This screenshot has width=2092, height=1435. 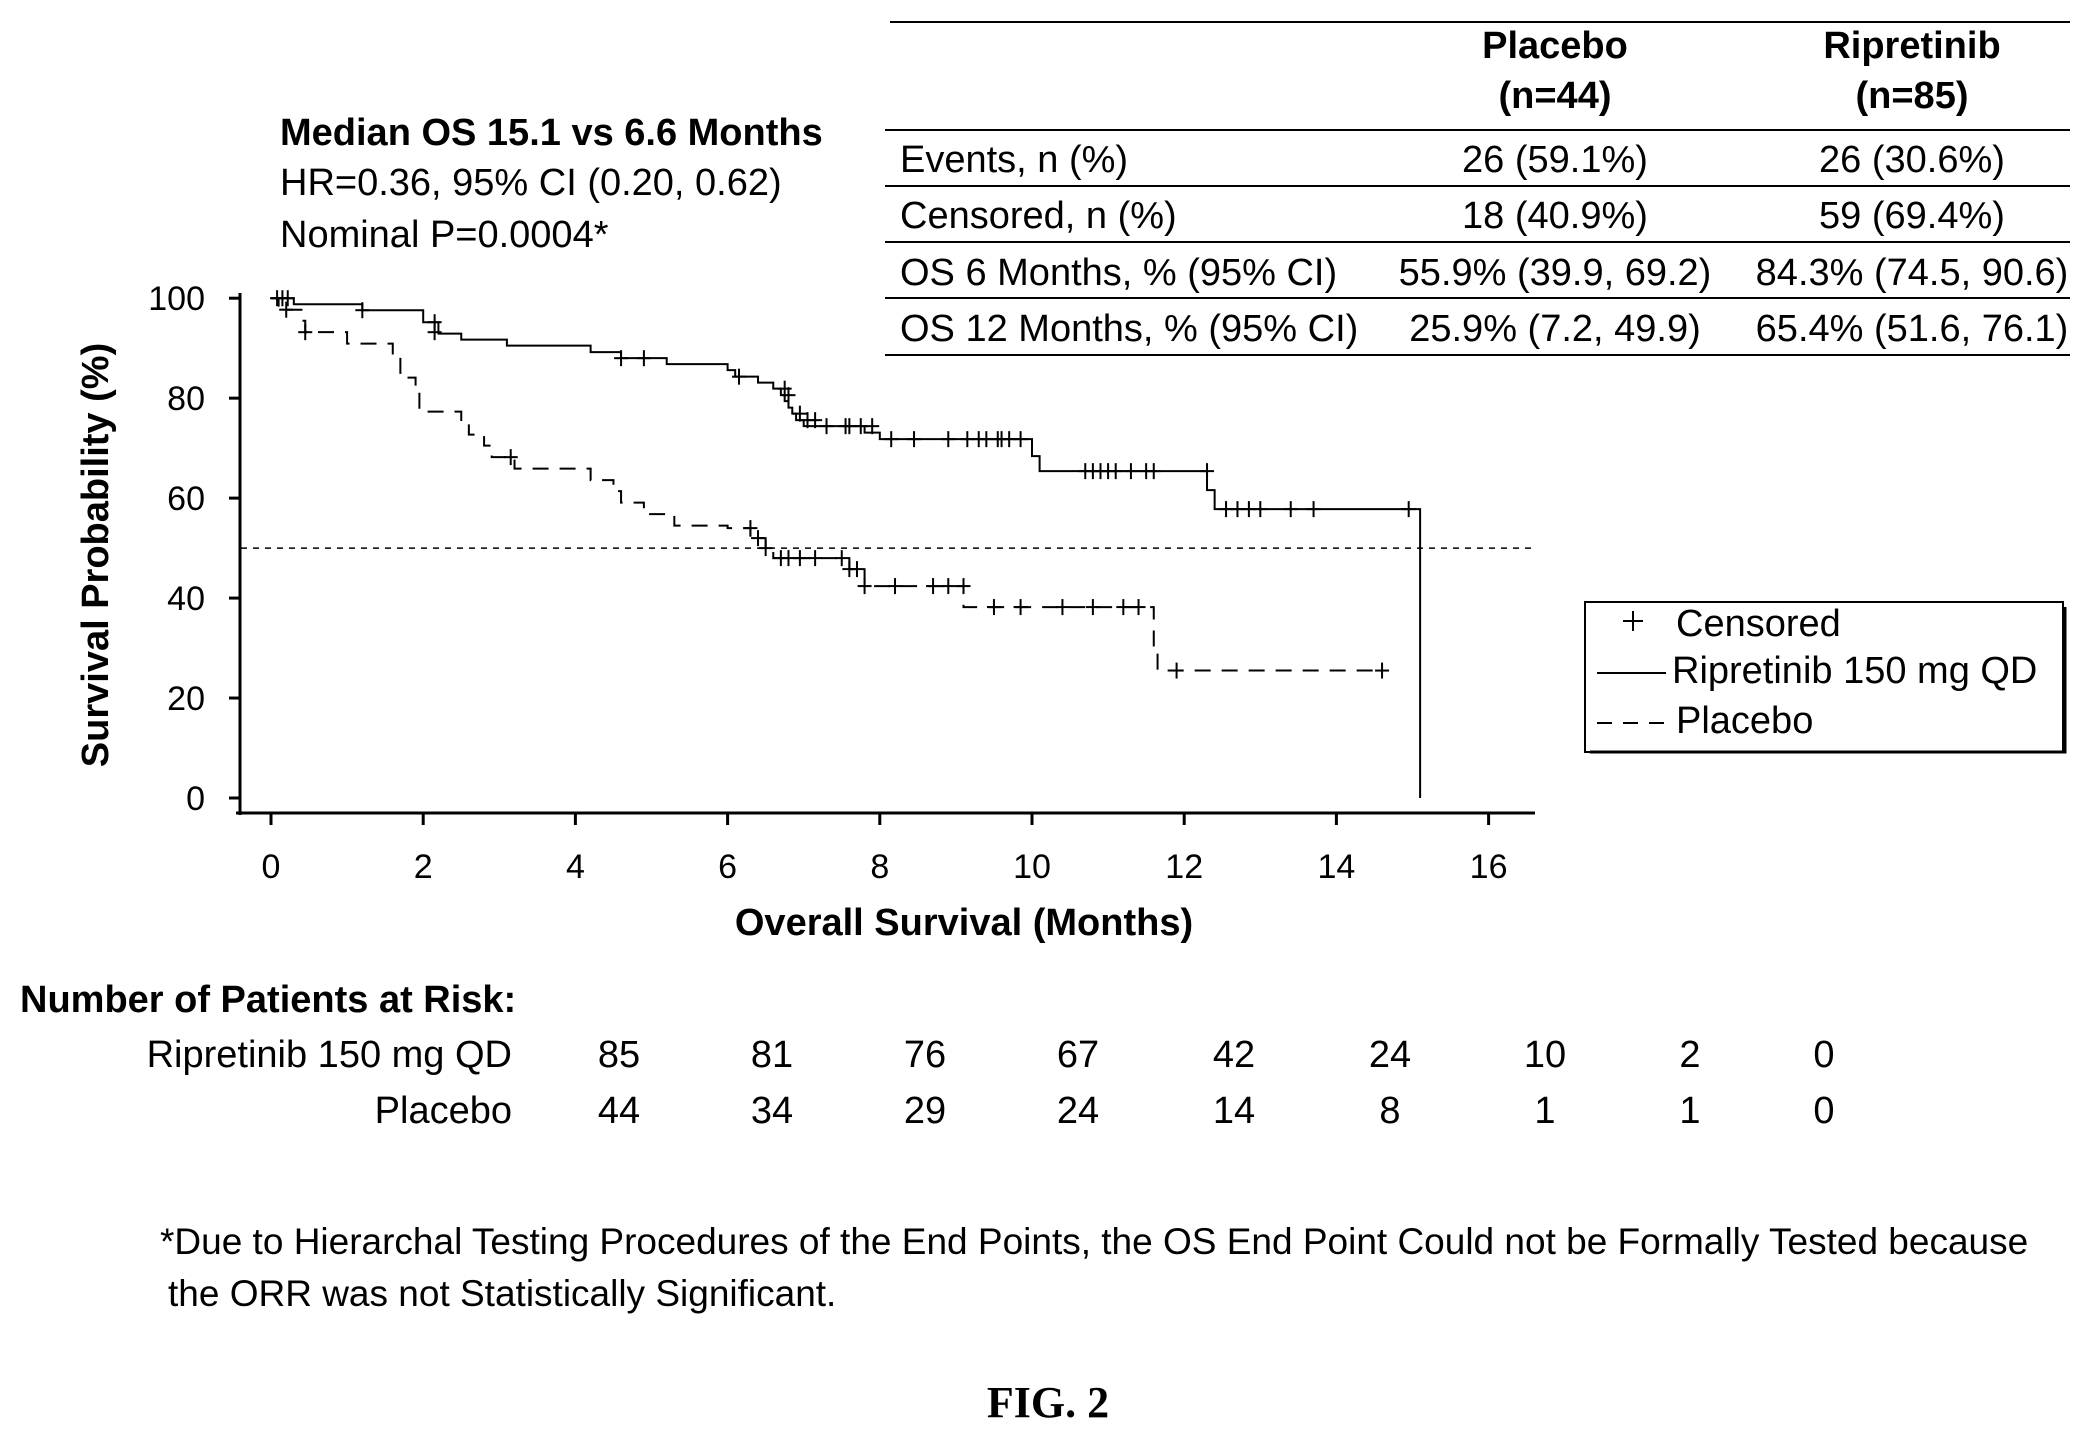 What do you see at coordinates (271, 867) in the screenshot?
I see `x-tick-label: 0` at bounding box center [271, 867].